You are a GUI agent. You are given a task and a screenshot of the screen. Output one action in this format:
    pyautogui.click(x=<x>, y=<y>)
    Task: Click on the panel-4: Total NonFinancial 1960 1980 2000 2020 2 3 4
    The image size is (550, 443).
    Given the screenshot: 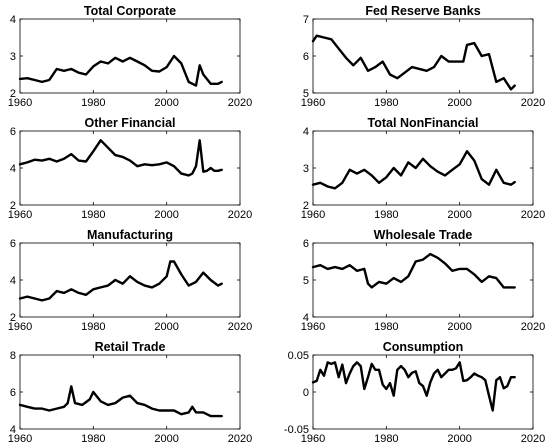 What is the action you would take?
    pyautogui.click(x=423, y=168)
    